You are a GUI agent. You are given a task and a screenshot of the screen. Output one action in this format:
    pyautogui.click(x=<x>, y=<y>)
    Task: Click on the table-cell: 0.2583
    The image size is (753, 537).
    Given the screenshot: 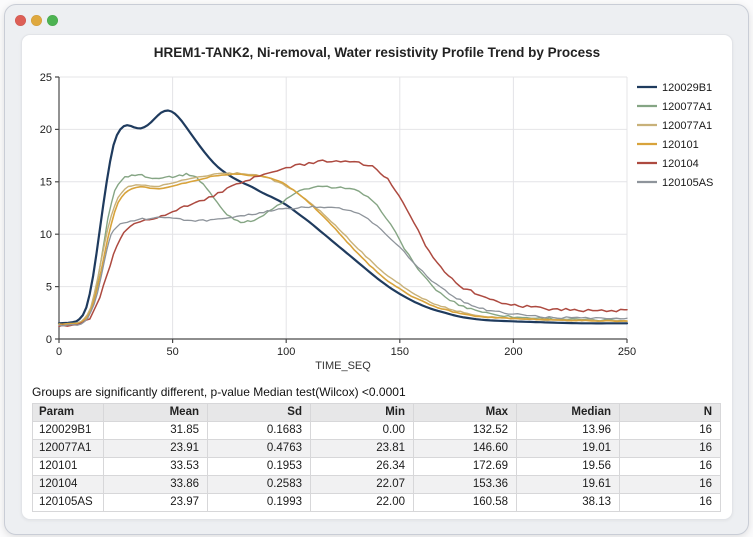 What is the action you would take?
    pyautogui.click(x=259, y=484)
    